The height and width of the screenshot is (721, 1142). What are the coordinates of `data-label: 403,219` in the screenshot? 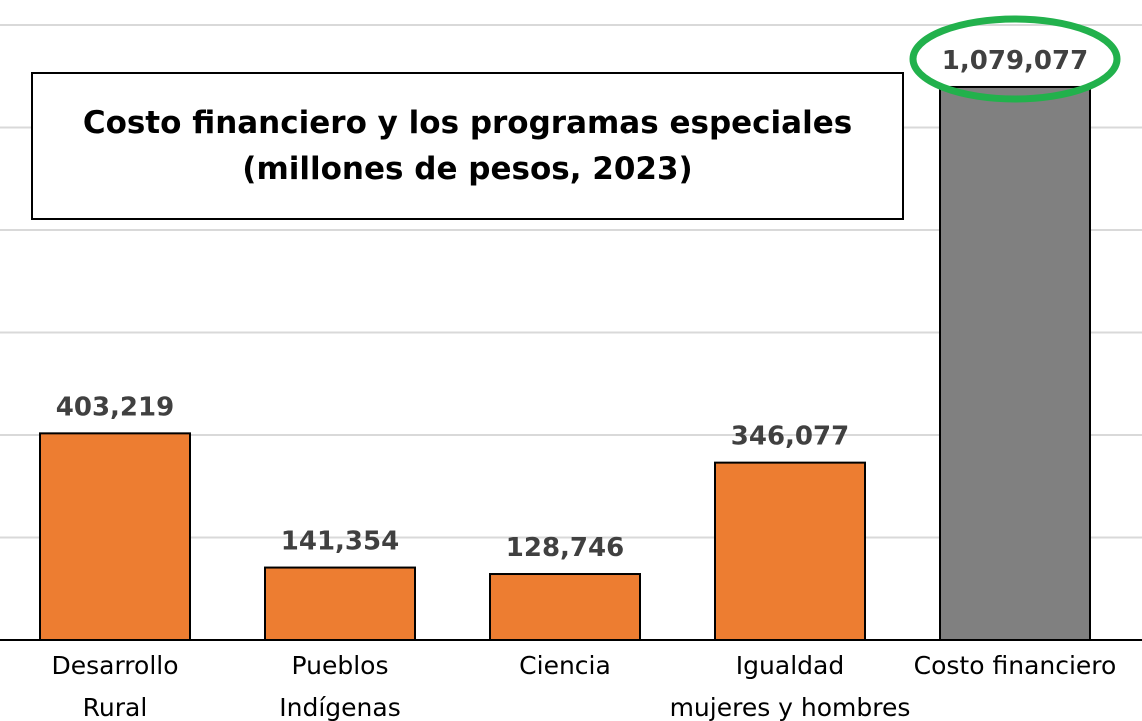 It's located at (115, 407).